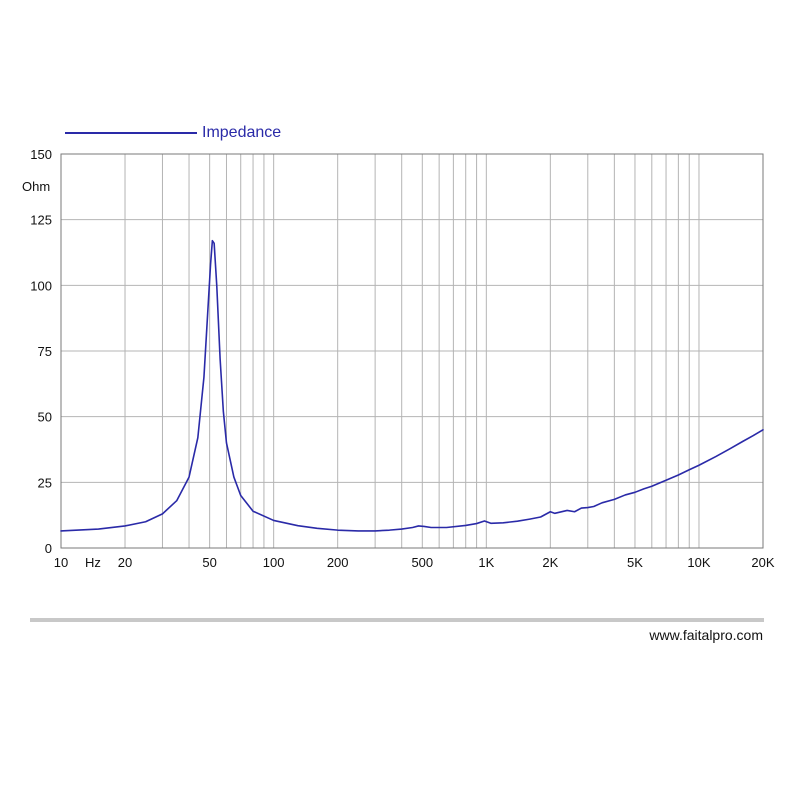  Describe the element at coordinates (338, 562) in the screenshot. I see `x-tick-label: 200` at that location.